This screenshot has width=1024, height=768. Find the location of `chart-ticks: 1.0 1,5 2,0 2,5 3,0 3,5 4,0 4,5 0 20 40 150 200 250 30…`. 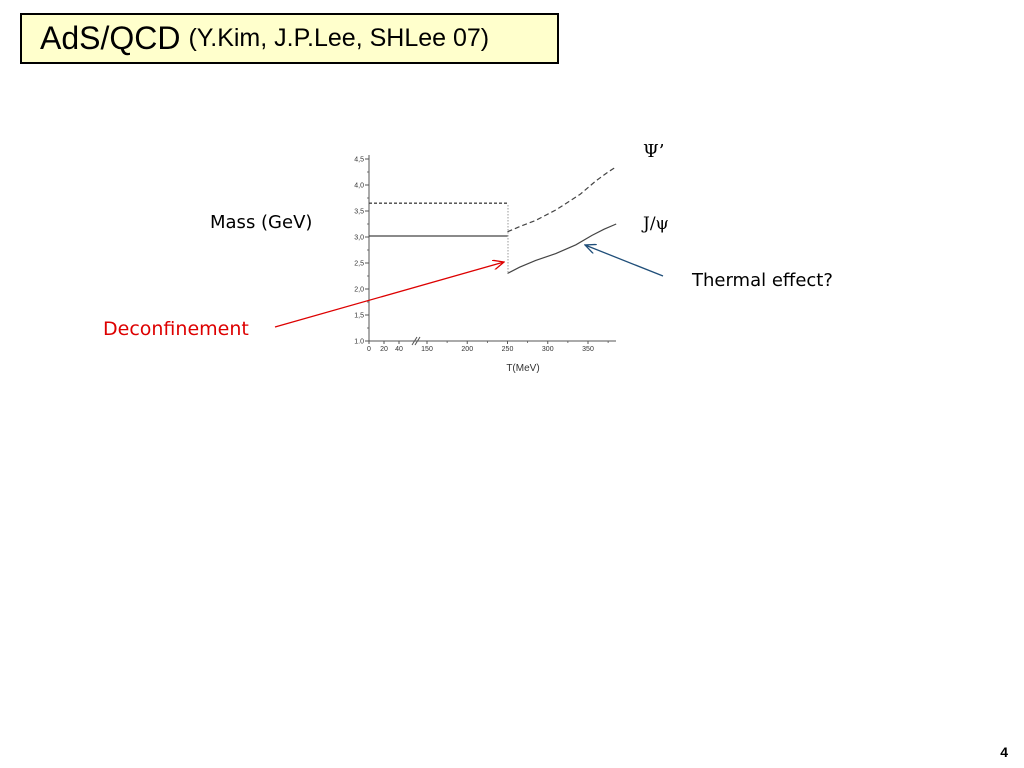

chart-ticks: 1.0 1,5 2,0 2,5 3,0 3,5 4,0 4,5 0 20 40 150 200 250 30… is located at coordinates (481, 255).